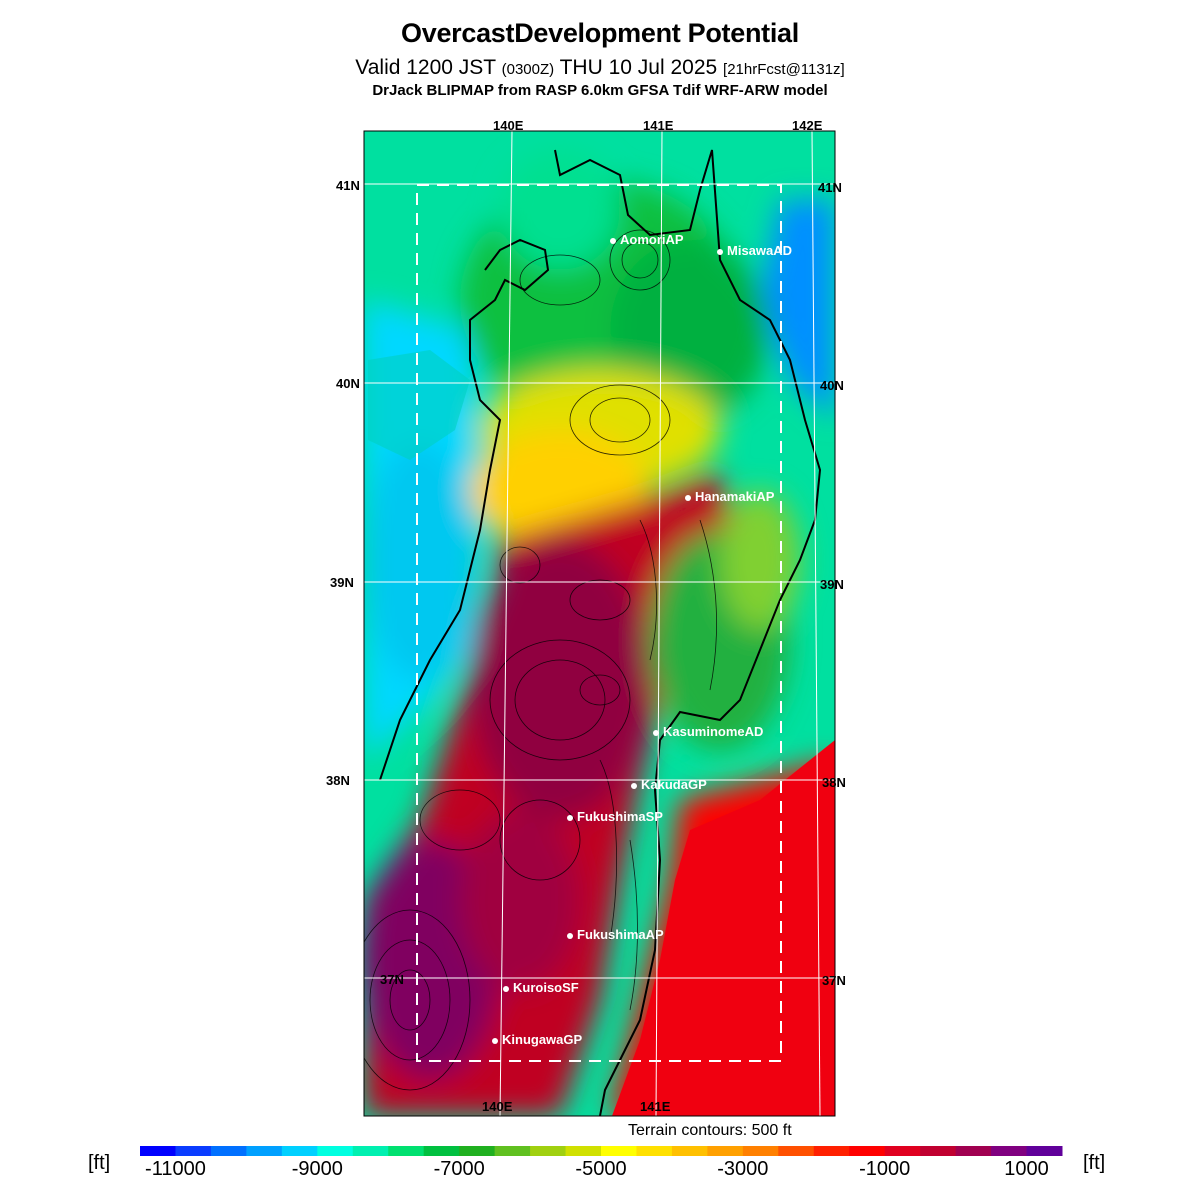 The width and height of the screenshot is (1200, 1200). What do you see at coordinates (658, 125) in the screenshot?
I see `lon-label-141e-top: 141E` at bounding box center [658, 125].